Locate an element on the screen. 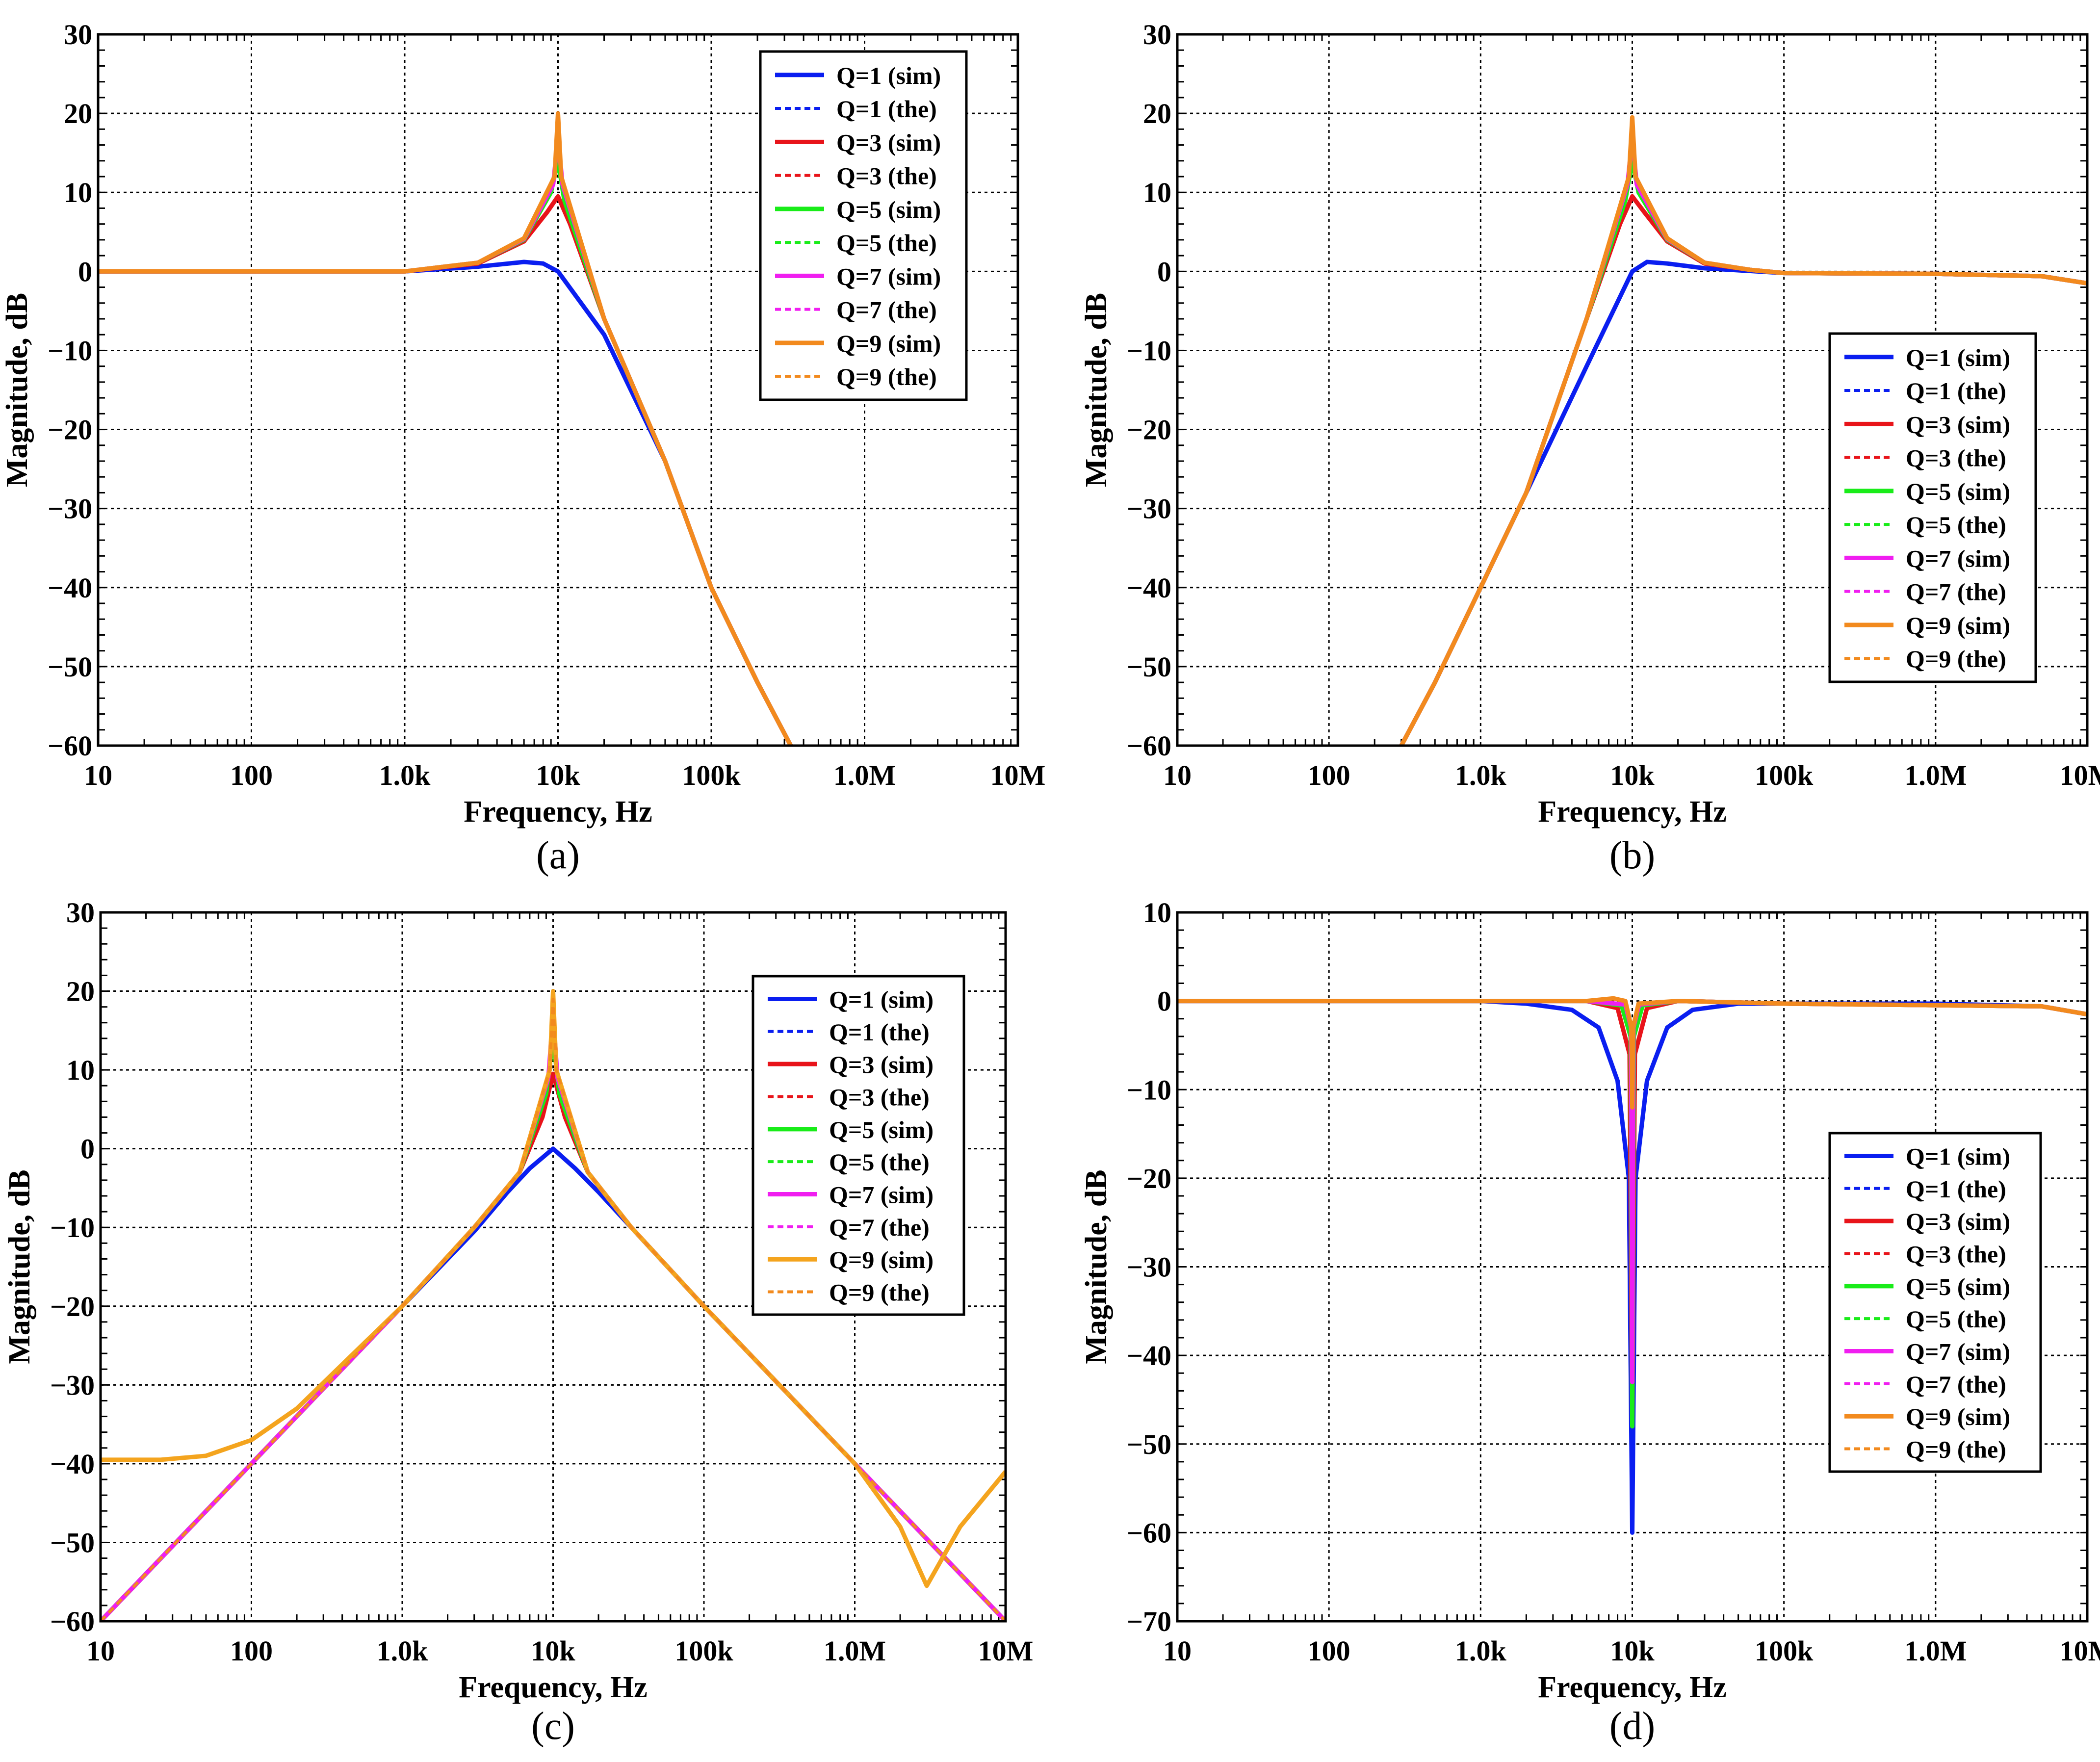 The height and width of the screenshot is (1762, 2100). y-tick-label: −70 is located at coordinates (1149, 1621).